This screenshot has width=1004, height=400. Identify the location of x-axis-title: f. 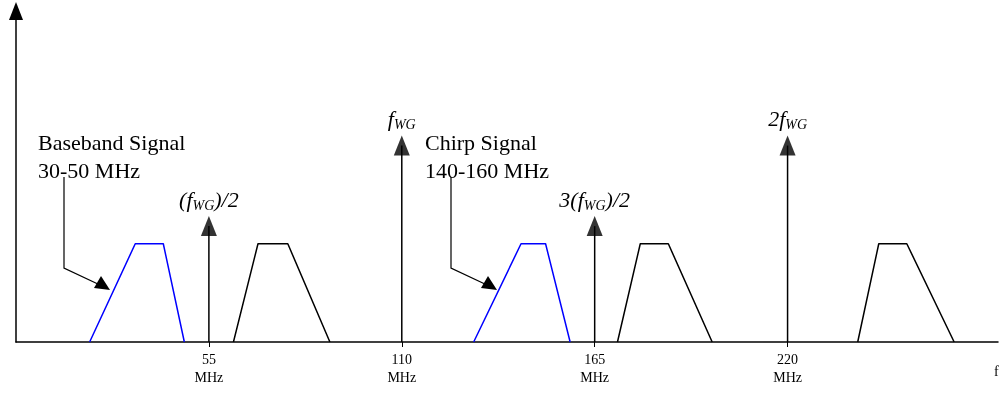
(996, 371).